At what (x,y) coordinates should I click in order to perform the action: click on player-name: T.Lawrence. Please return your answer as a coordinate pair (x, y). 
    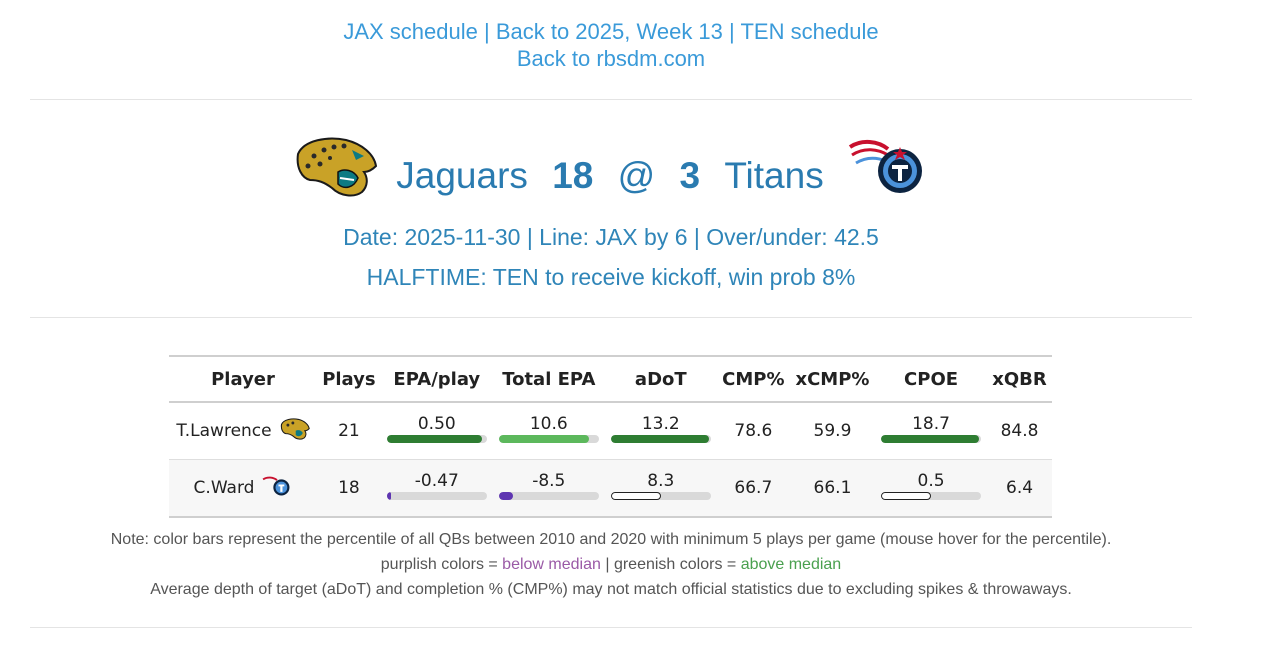
    Looking at the image, I should click on (224, 431).